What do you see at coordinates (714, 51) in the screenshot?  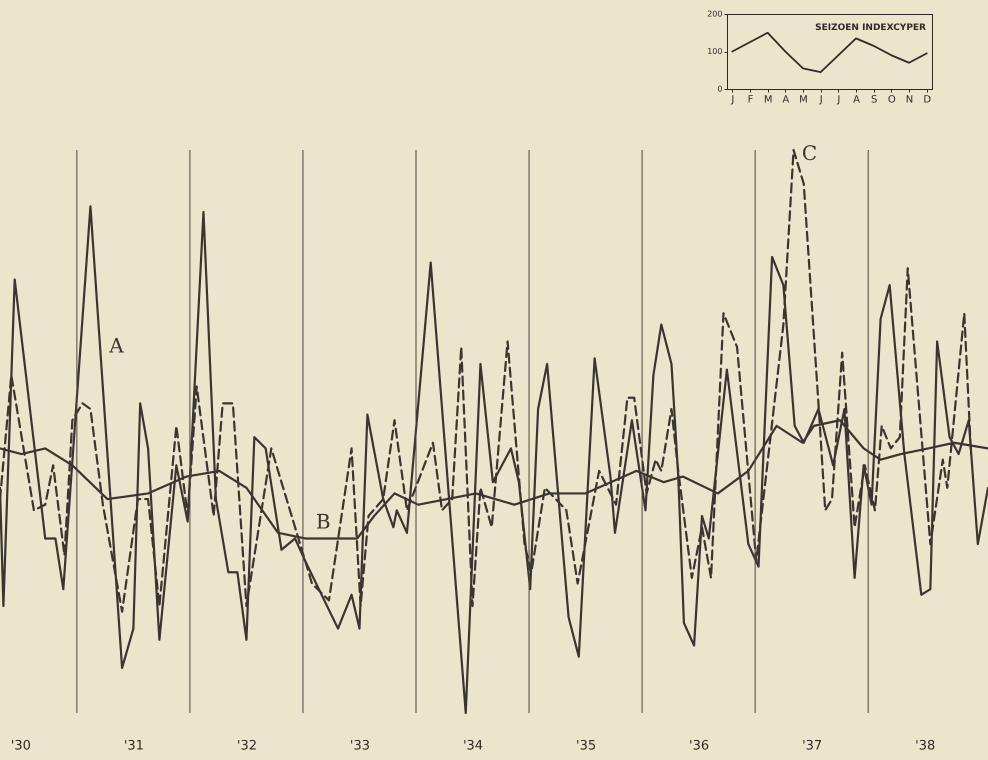 I see `y-tick-label: 100` at bounding box center [714, 51].